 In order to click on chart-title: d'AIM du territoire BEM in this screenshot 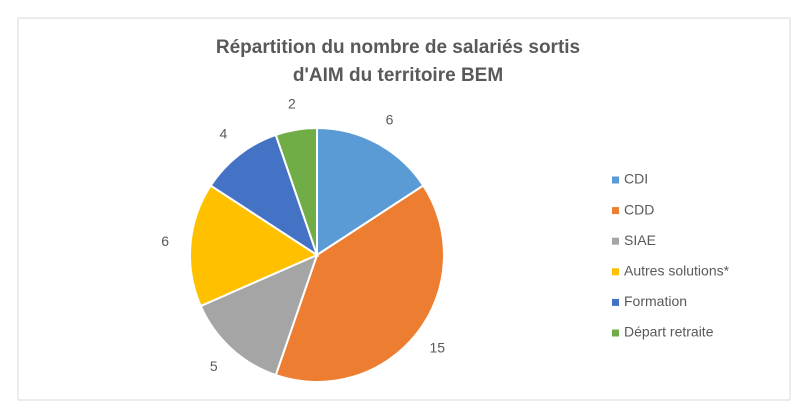, I will do `click(398, 75)`.